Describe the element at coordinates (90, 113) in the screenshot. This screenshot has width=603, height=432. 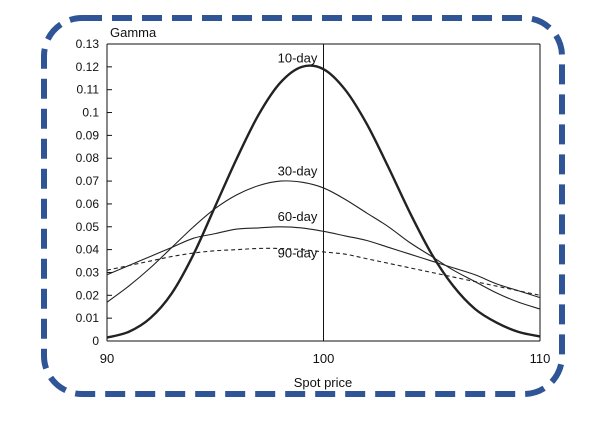
I see `y-tick-label: 0.1` at that location.